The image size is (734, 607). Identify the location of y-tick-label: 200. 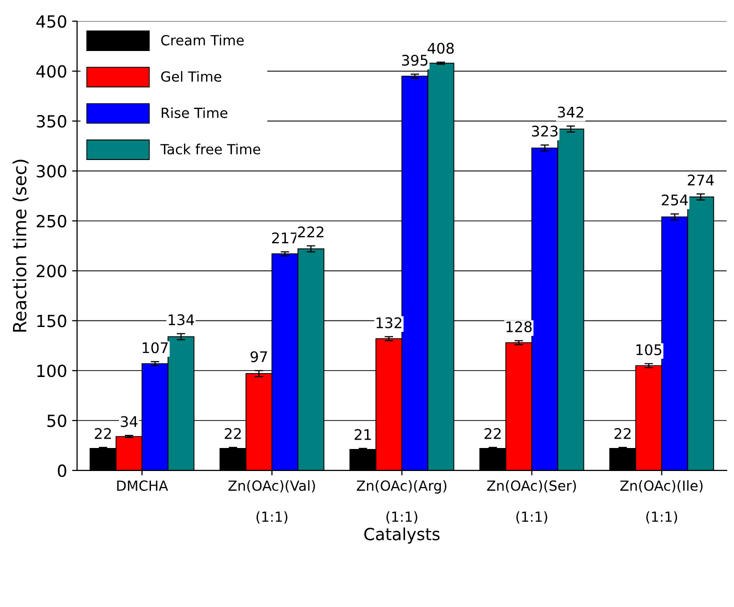
(51, 271).